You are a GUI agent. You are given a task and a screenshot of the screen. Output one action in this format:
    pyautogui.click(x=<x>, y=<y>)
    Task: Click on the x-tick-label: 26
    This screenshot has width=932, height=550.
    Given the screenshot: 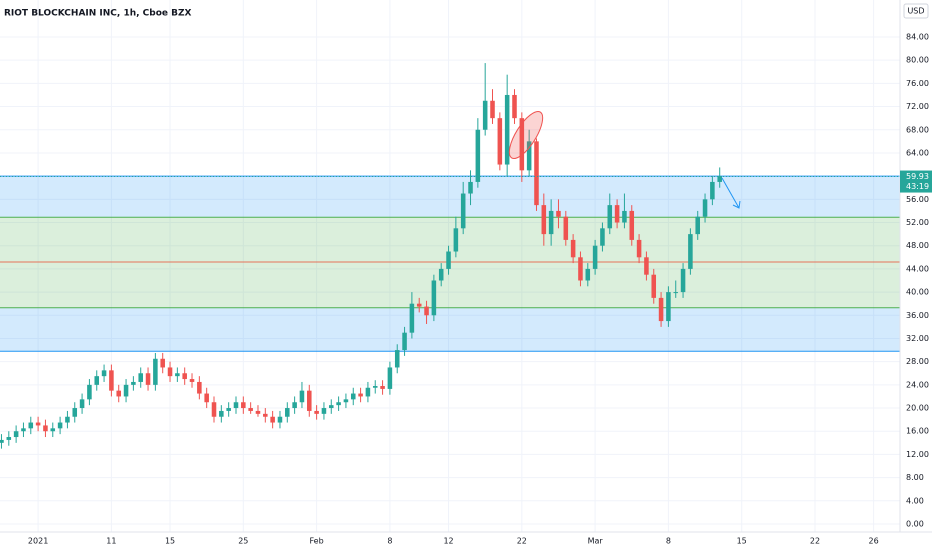 What is the action you would take?
    pyautogui.click(x=874, y=541)
    